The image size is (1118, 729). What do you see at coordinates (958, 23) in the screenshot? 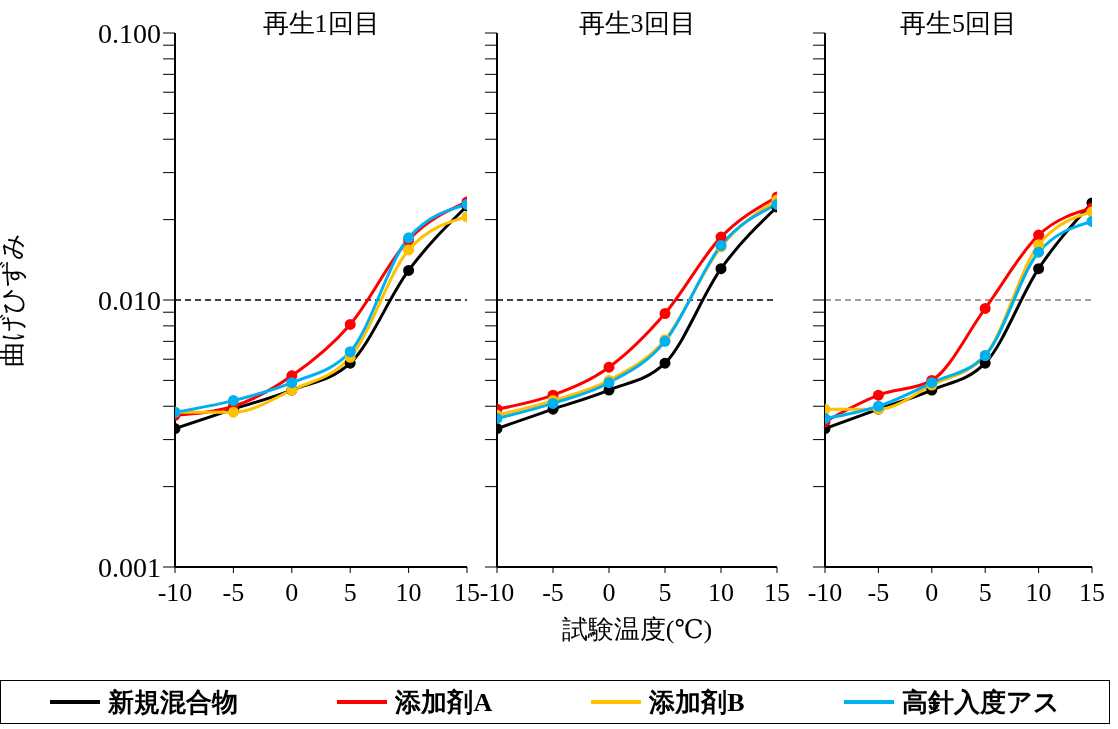
I see `chart-title: 再生5回目` at bounding box center [958, 23].